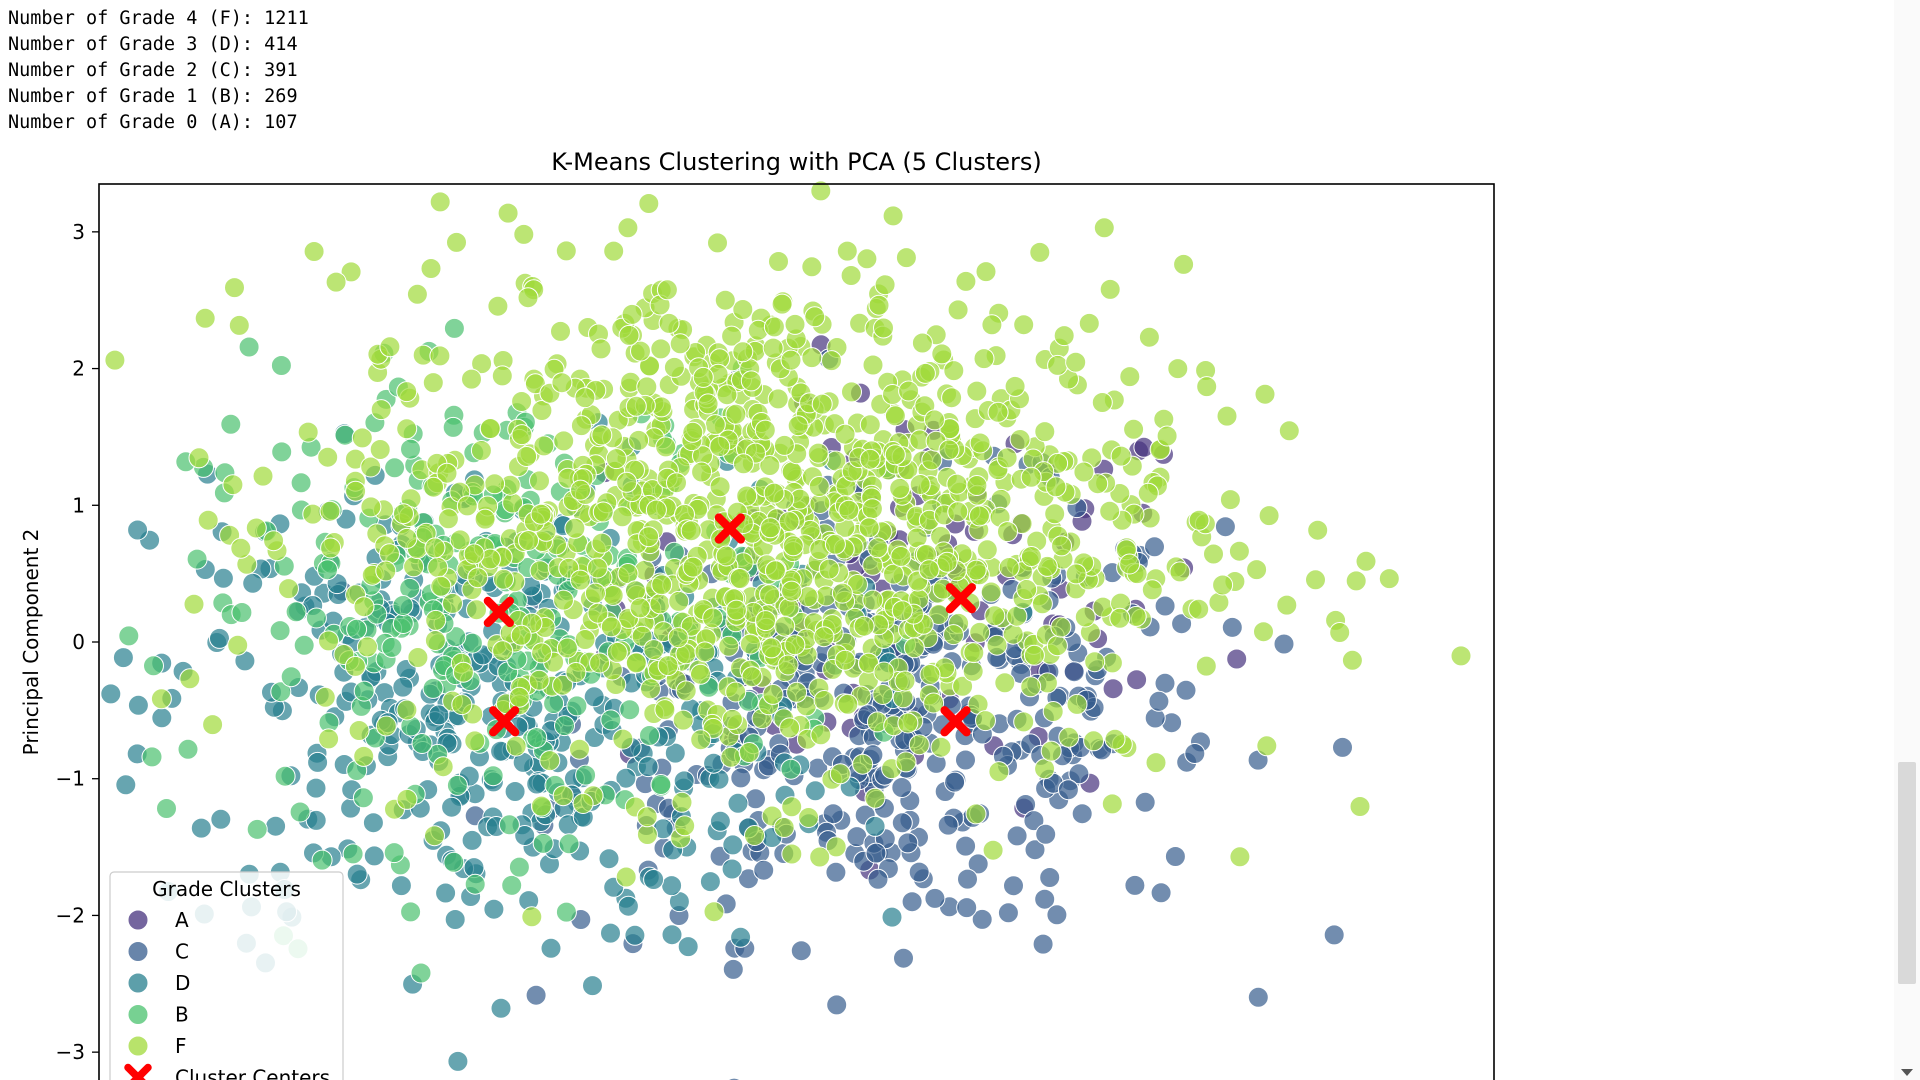  I want to click on output-line: Number of Grade 3 (D): 414, so click(153, 44).